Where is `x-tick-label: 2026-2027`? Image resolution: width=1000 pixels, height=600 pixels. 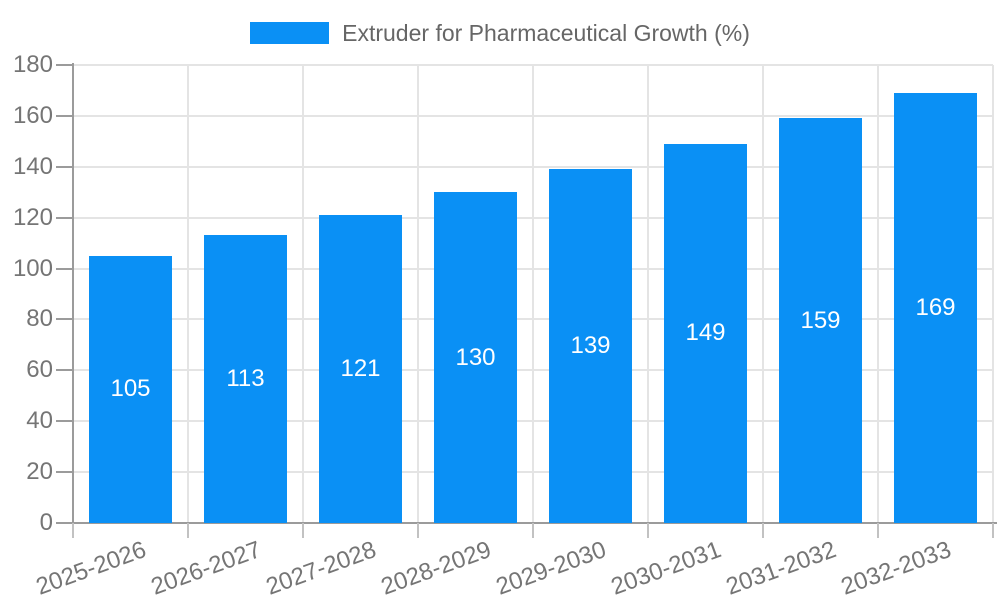 x-tick-label: 2026-2027 is located at coordinates (206, 568).